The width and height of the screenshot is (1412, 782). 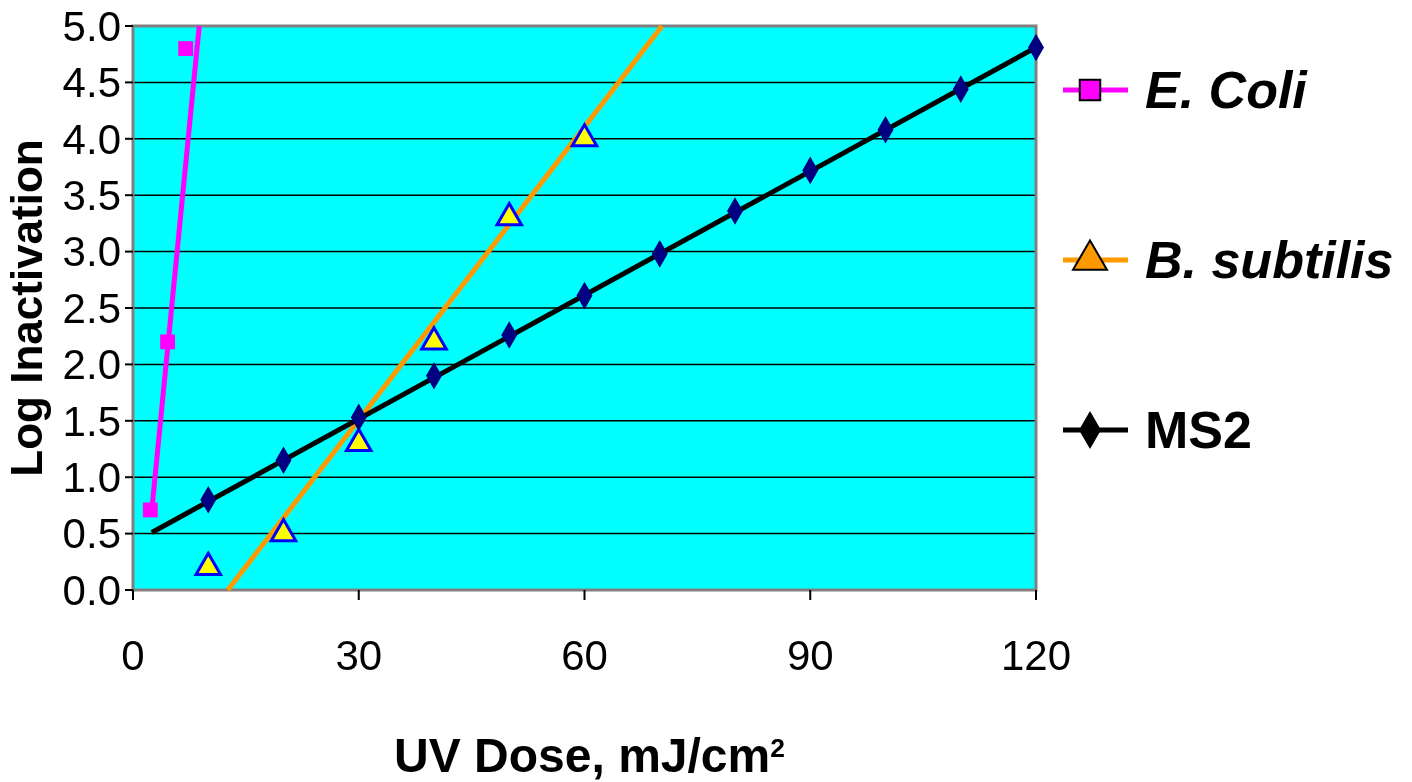 I want to click on x-tick-label: 60, so click(x=584, y=655).